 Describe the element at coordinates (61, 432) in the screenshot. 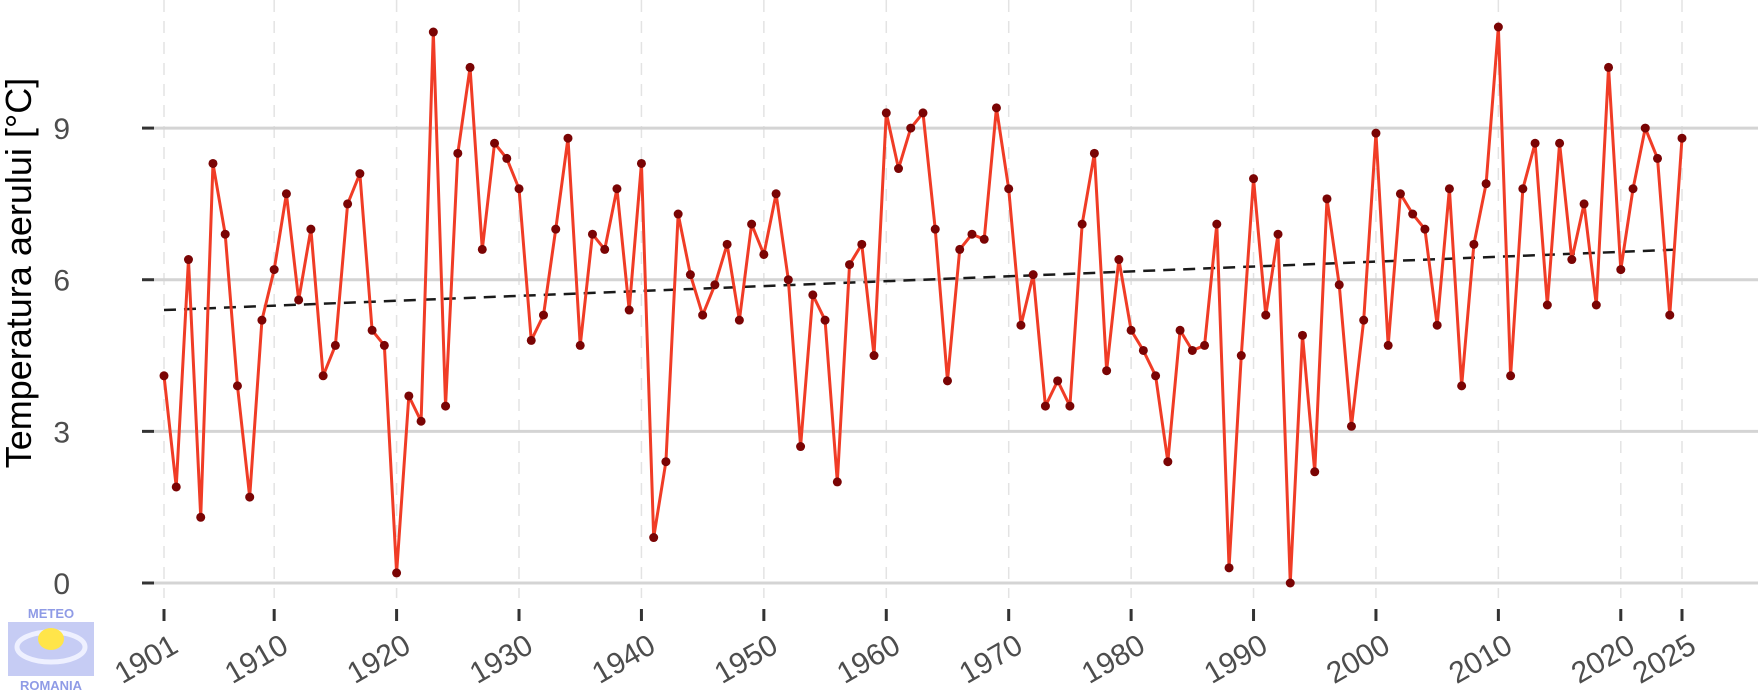

I see `y-tick-label: 3` at that location.